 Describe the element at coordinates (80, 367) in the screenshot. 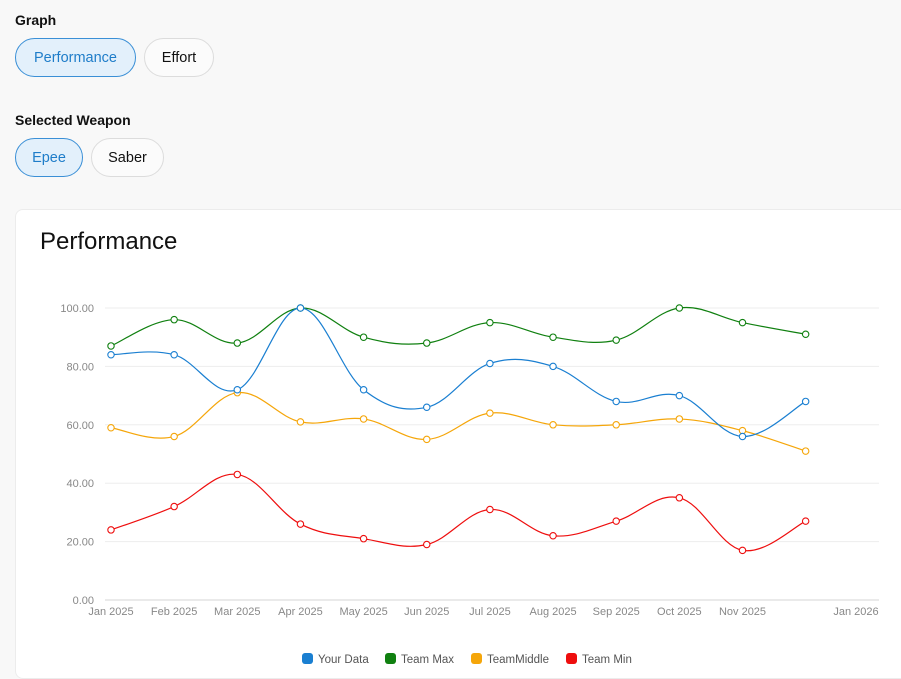

I see `y-tick-label: 80.00` at that location.